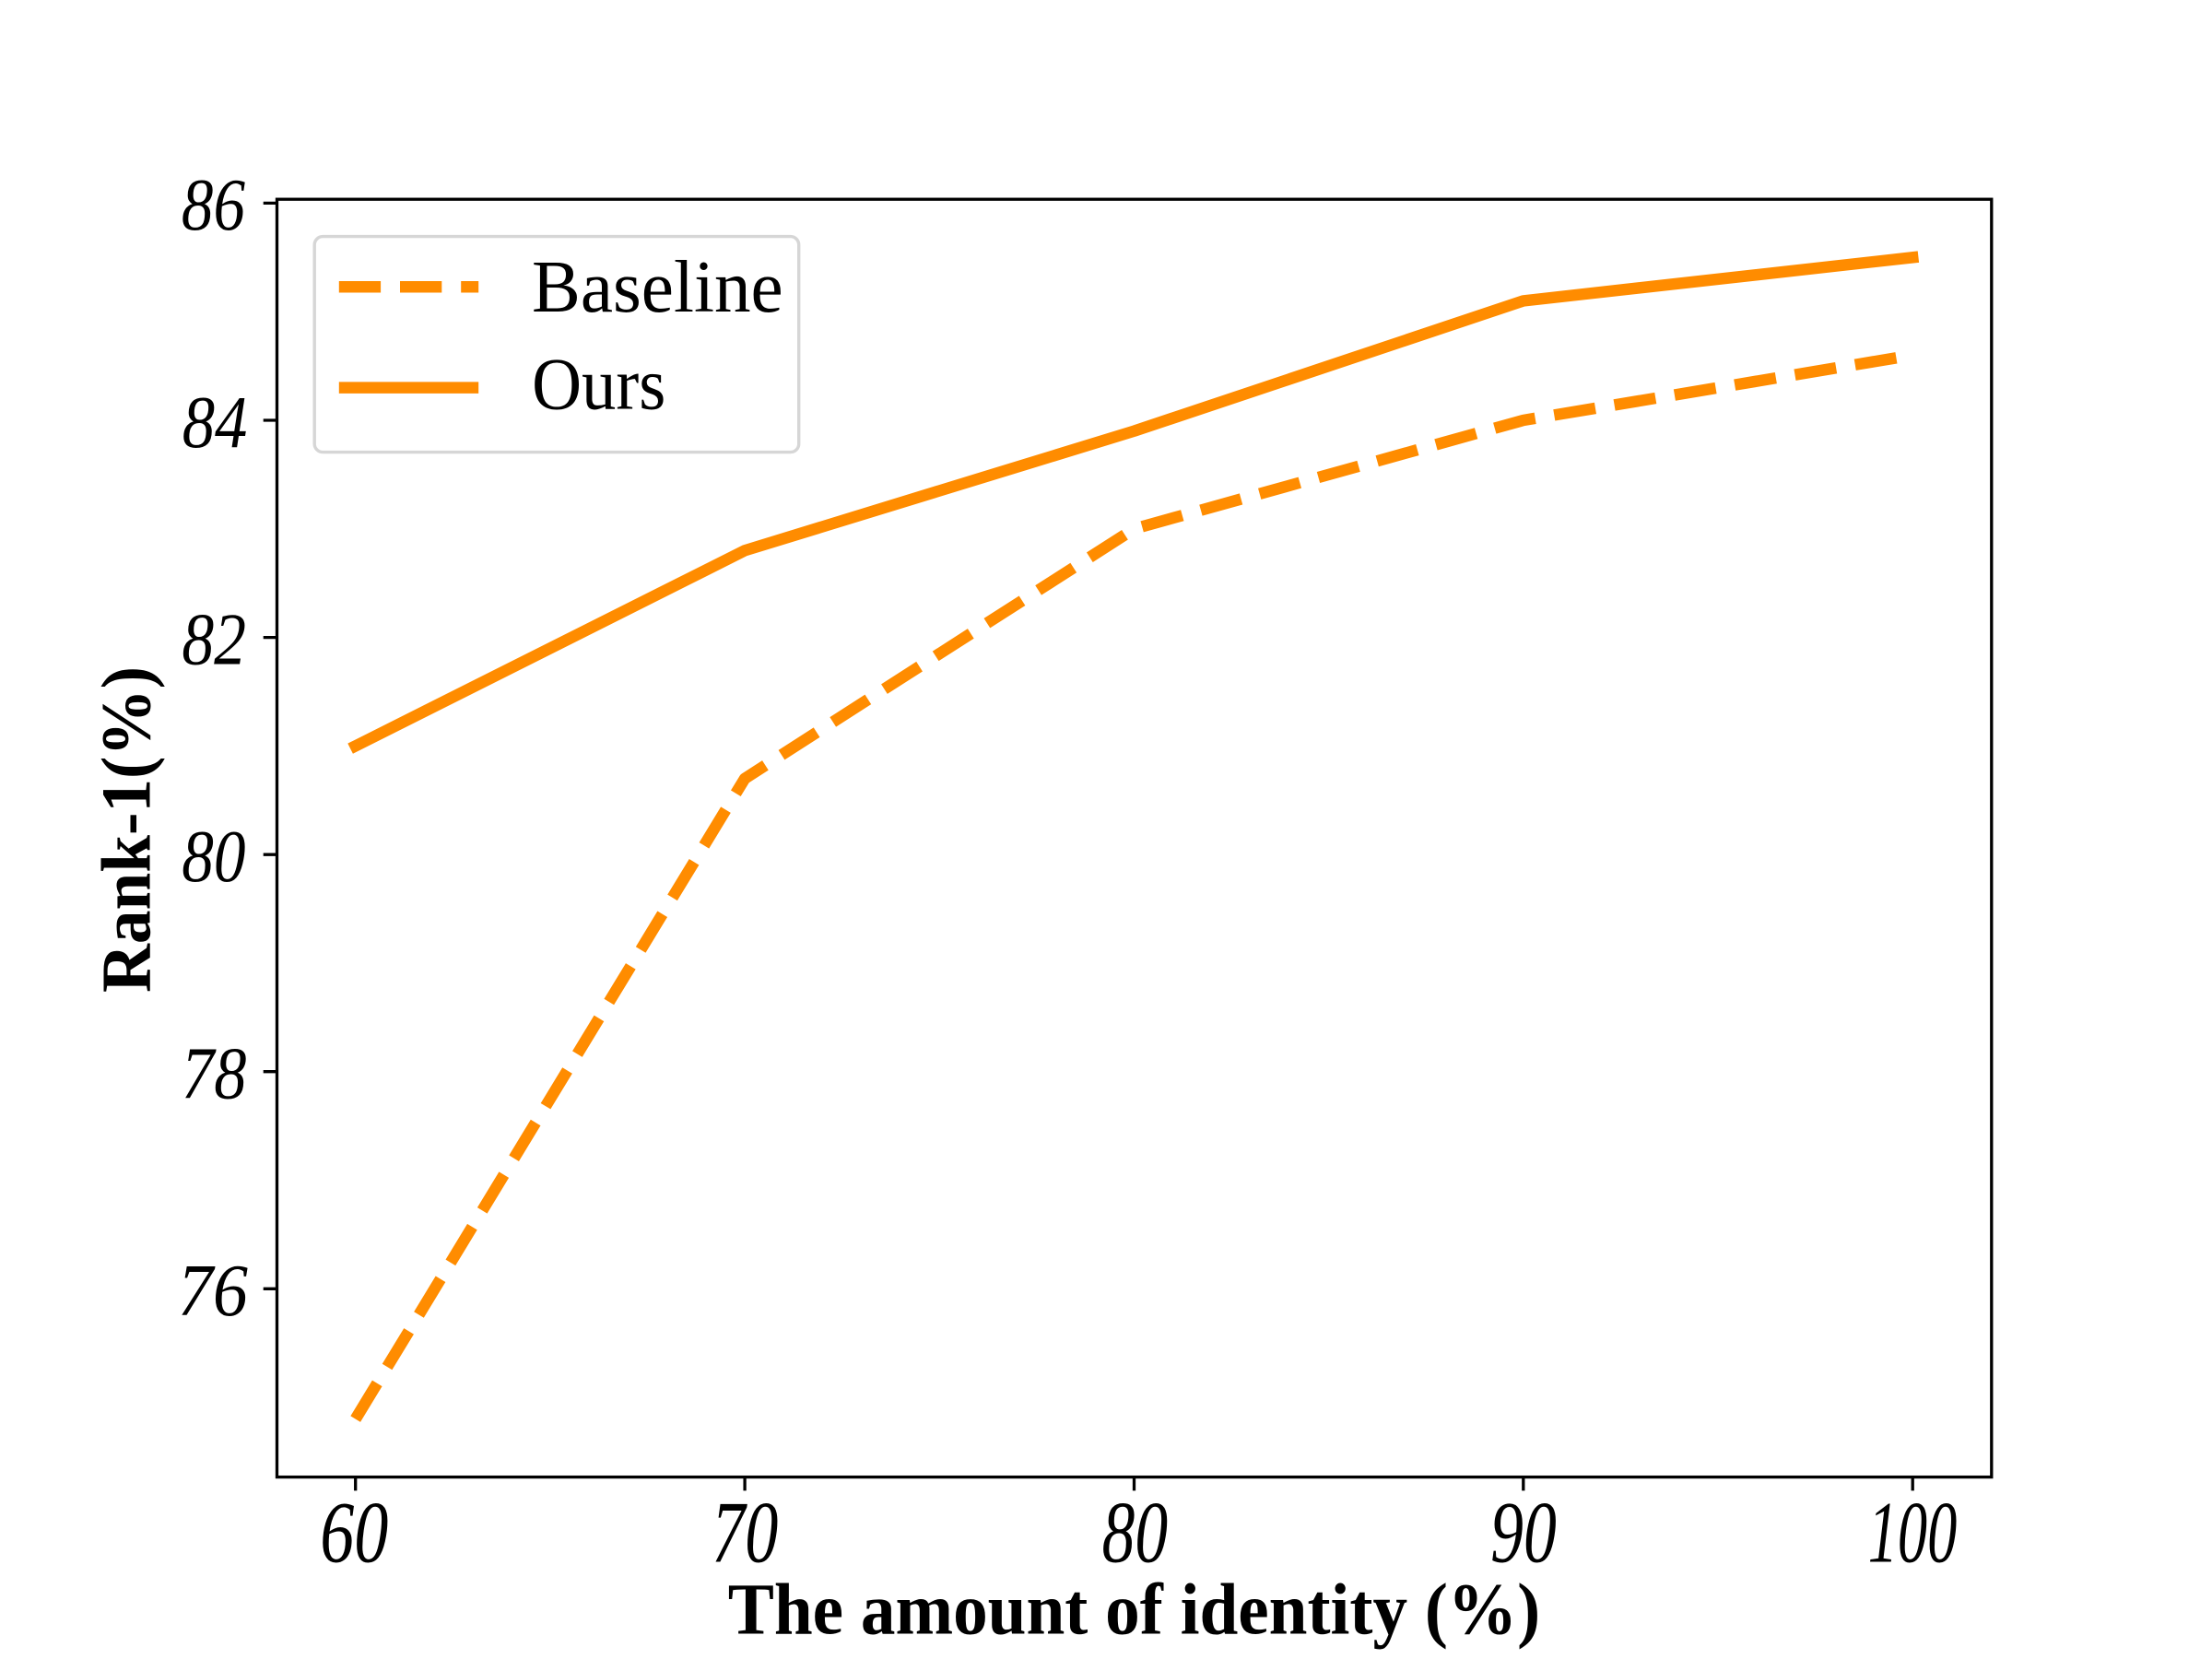 The image size is (2212, 1659). Describe the element at coordinates (657, 287) in the screenshot. I see `svg-text: Baseline` at that location.